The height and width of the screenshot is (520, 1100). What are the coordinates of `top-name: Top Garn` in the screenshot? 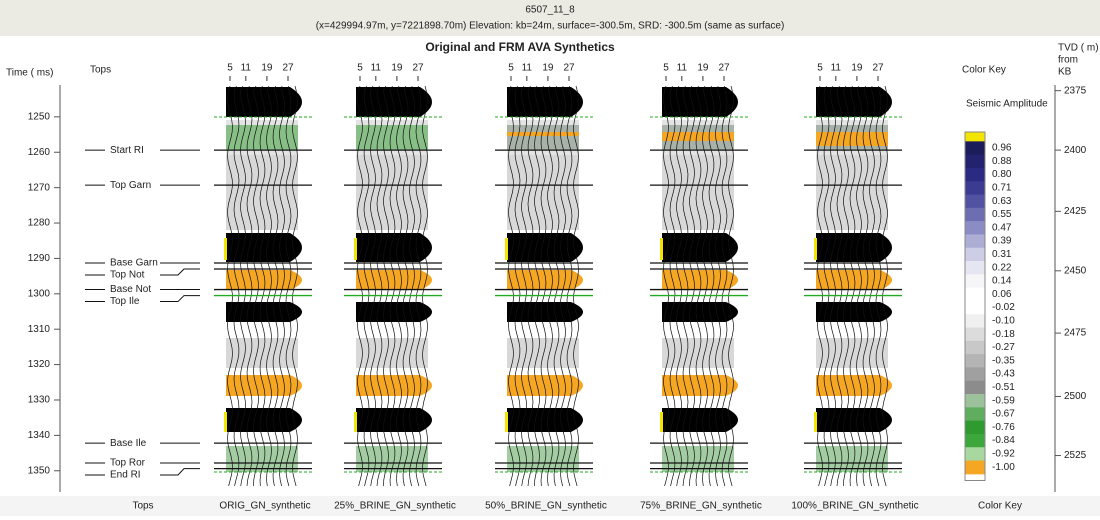 It's located at (130, 185).